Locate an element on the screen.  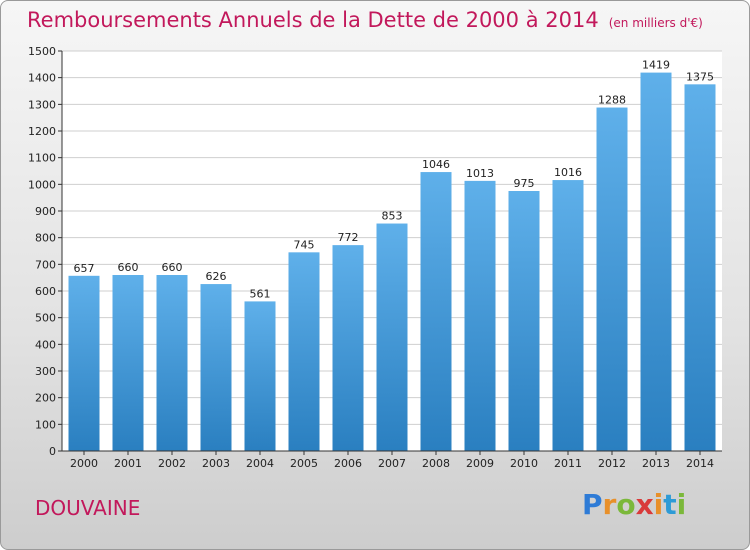
value-label: 1419 is located at coordinates (656, 65).